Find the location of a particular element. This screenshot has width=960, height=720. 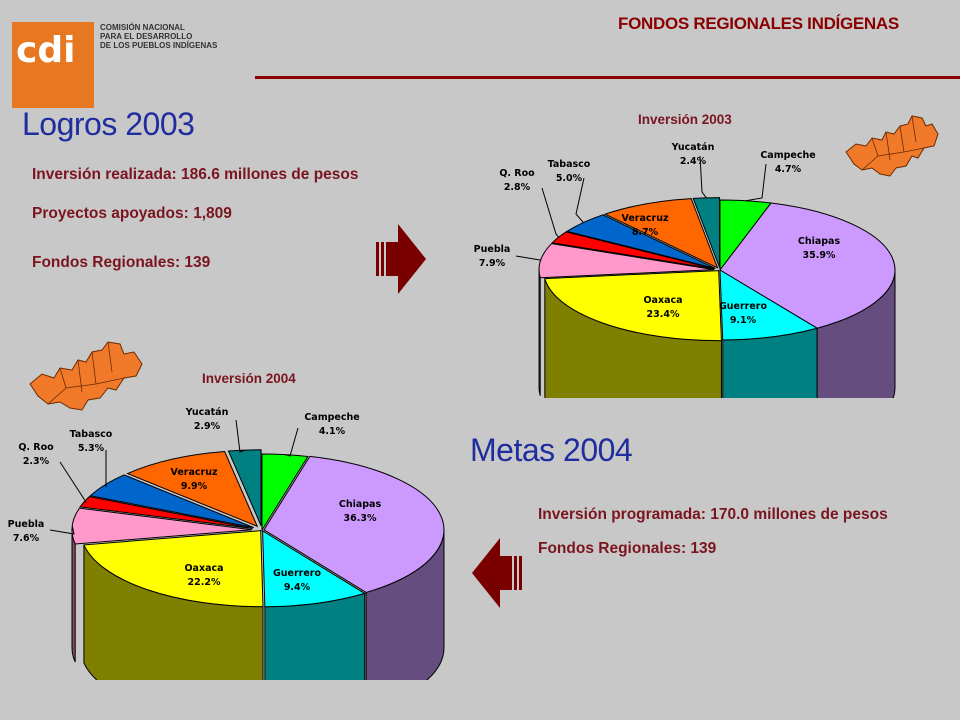

slice-value-guerrero: 9.4% is located at coordinates (297, 587).